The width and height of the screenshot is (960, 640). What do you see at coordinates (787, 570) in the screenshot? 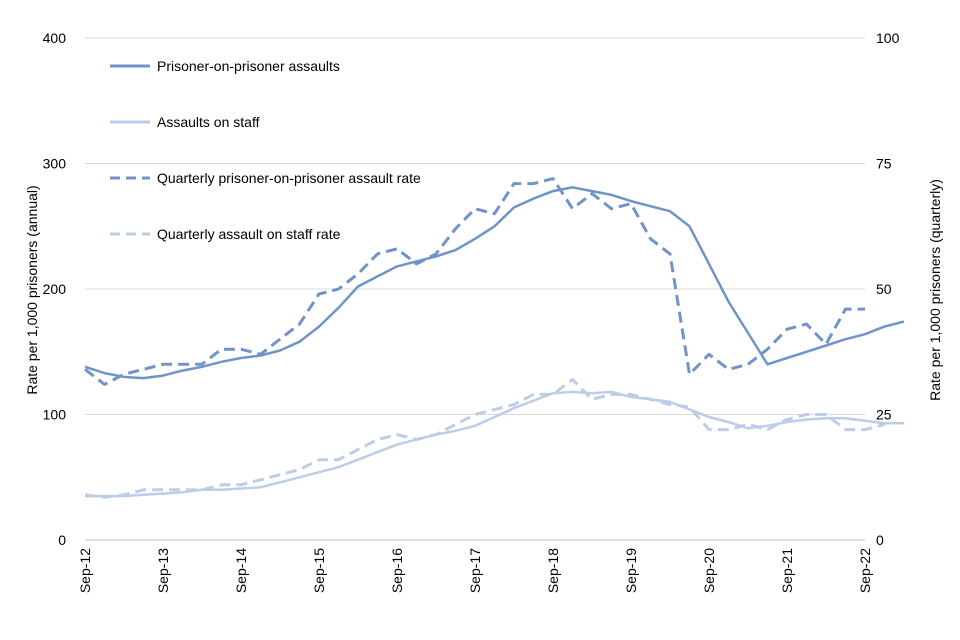
I see `x-tick-label: Sep-21` at bounding box center [787, 570].